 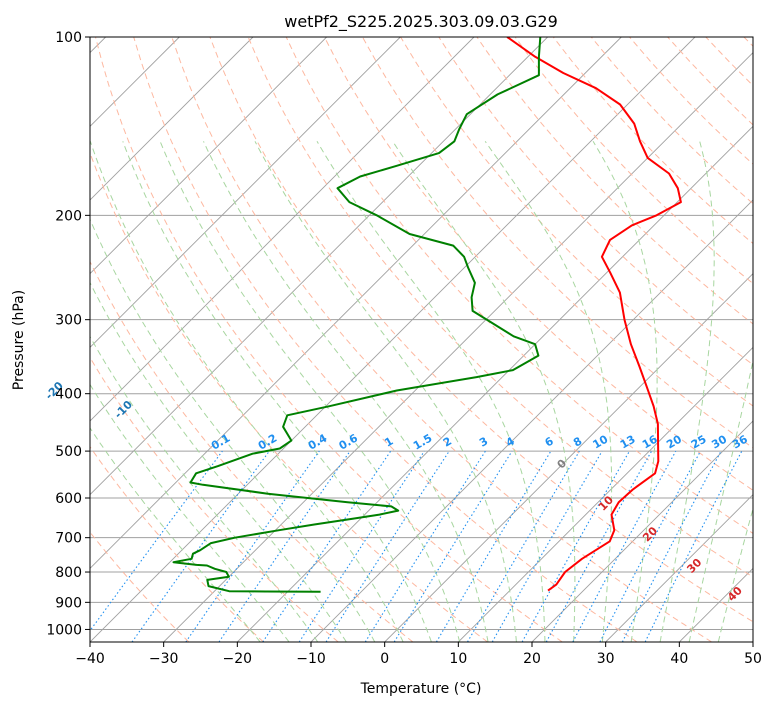 I want to click on x-tick-label: 40, so click(x=679, y=659).